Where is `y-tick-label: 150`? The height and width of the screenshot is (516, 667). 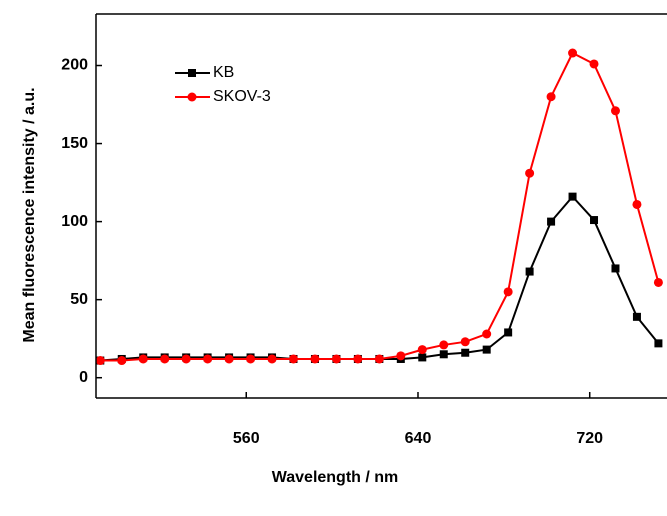 y-tick-label: 150 is located at coordinates (74, 143).